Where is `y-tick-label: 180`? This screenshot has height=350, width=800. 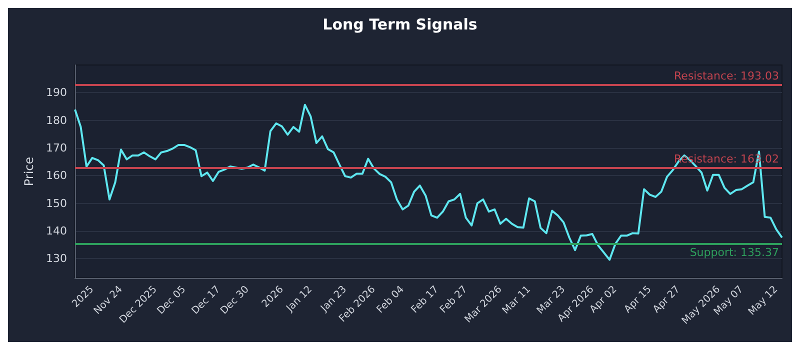 y-tick-label: 180 is located at coordinates (56, 120).